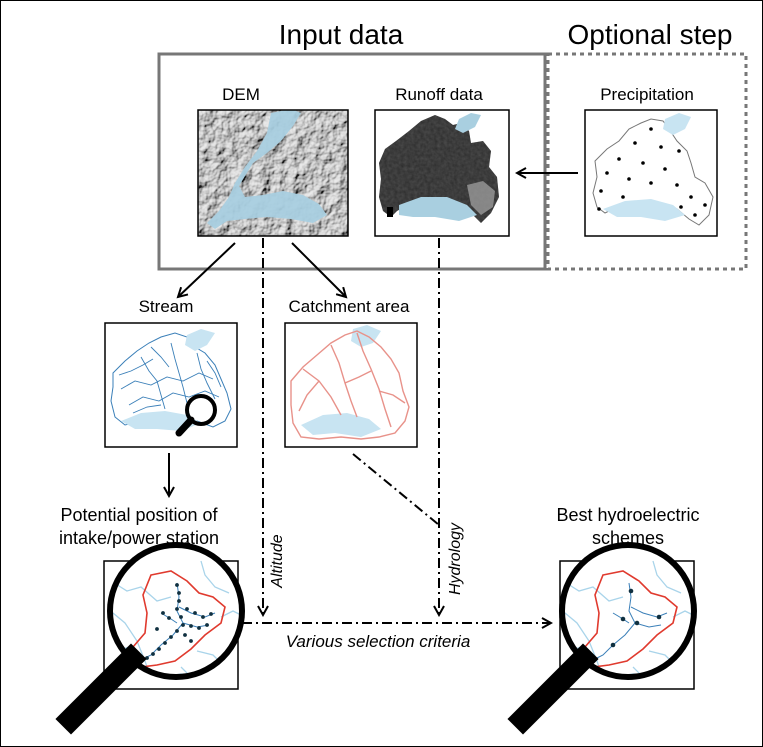  What do you see at coordinates (139, 538) in the screenshot?
I see `potential-position-label-line2: intake/power station` at bounding box center [139, 538].